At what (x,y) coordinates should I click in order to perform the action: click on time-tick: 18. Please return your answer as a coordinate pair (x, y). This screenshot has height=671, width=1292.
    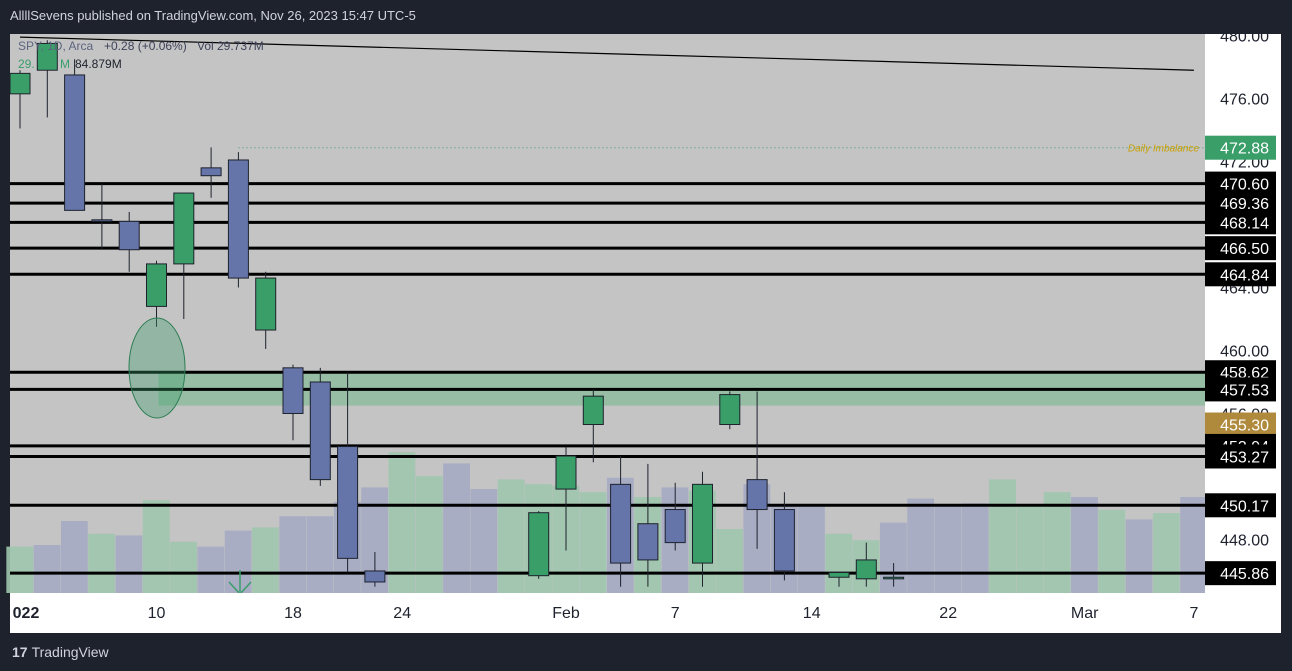
    Looking at the image, I should click on (293, 613).